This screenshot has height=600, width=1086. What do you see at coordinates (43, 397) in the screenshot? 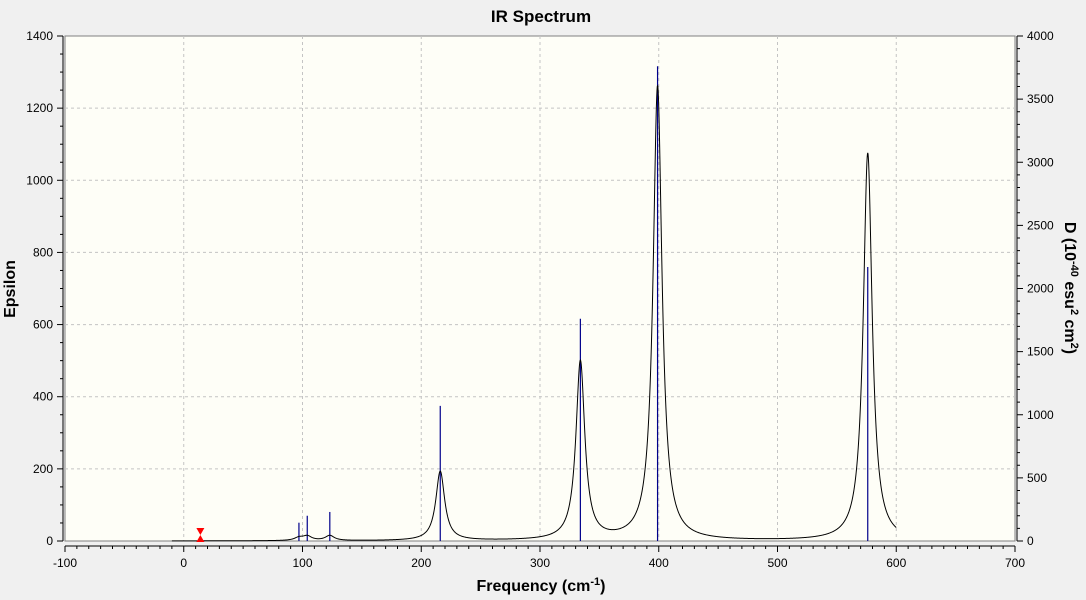
I see `y-tick-label: 400` at bounding box center [43, 397].